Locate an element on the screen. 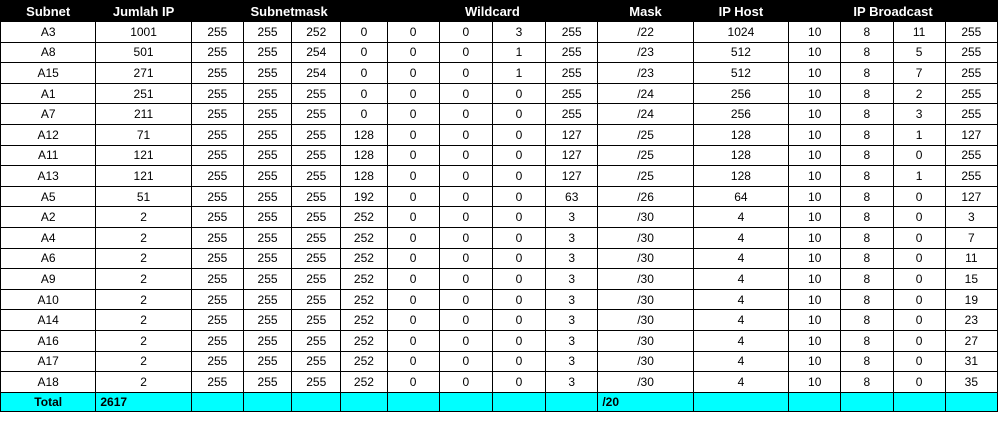  cell-broadcast-octet-3: 1 is located at coordinates (919, 176).